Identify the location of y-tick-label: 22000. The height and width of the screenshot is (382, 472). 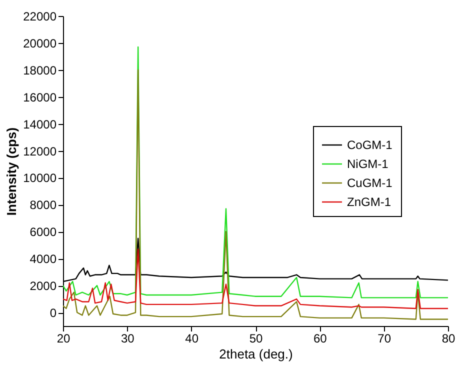
(40, 17).